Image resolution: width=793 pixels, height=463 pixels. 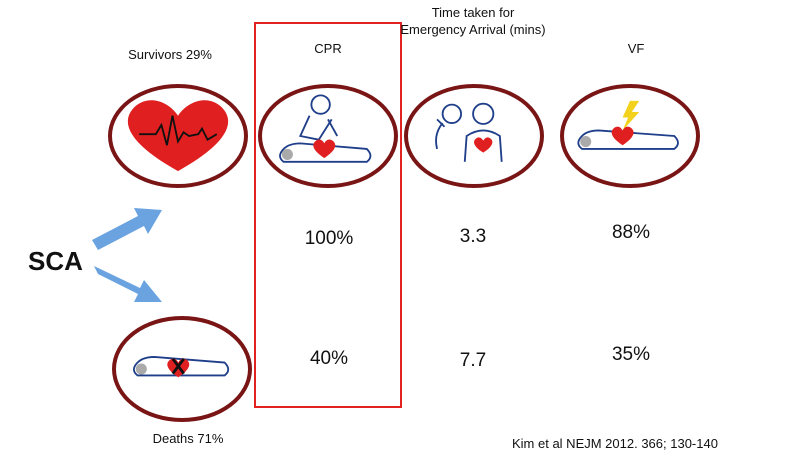 I want to click on cpr-header: CPR, so click(x=328, y=48).